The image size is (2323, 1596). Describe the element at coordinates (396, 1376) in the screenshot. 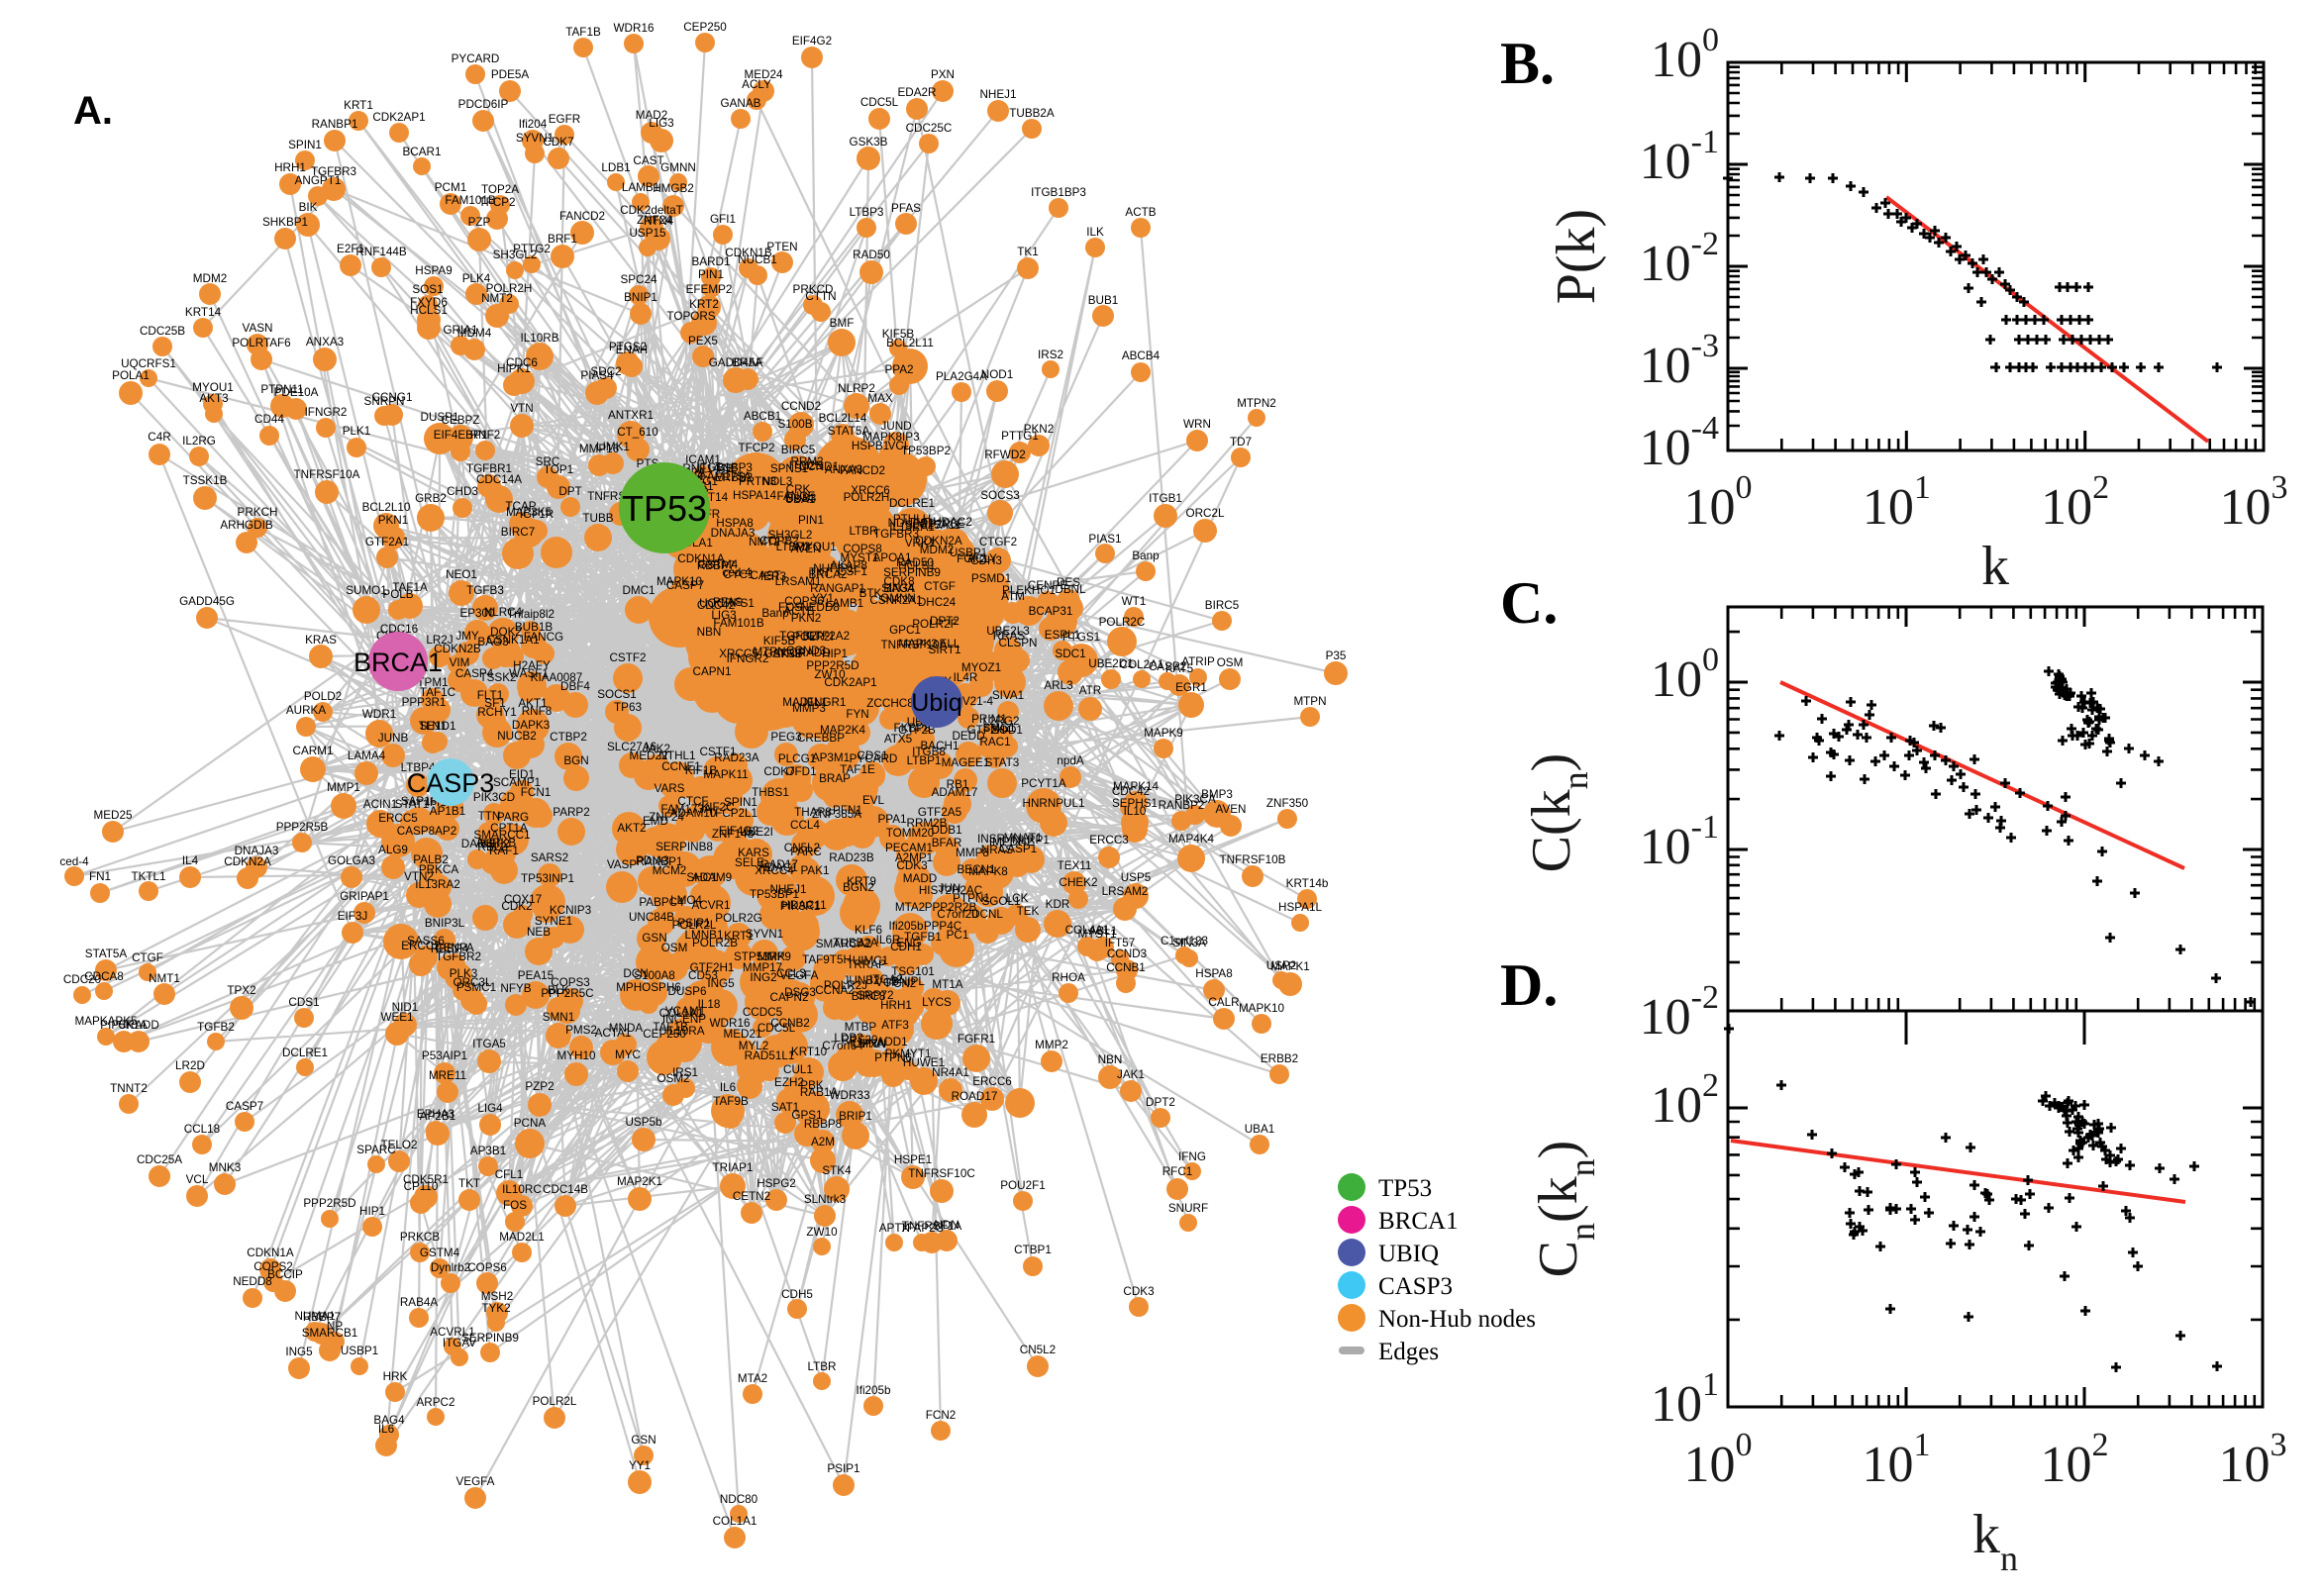

I see `svg-text: HRK` at that location.